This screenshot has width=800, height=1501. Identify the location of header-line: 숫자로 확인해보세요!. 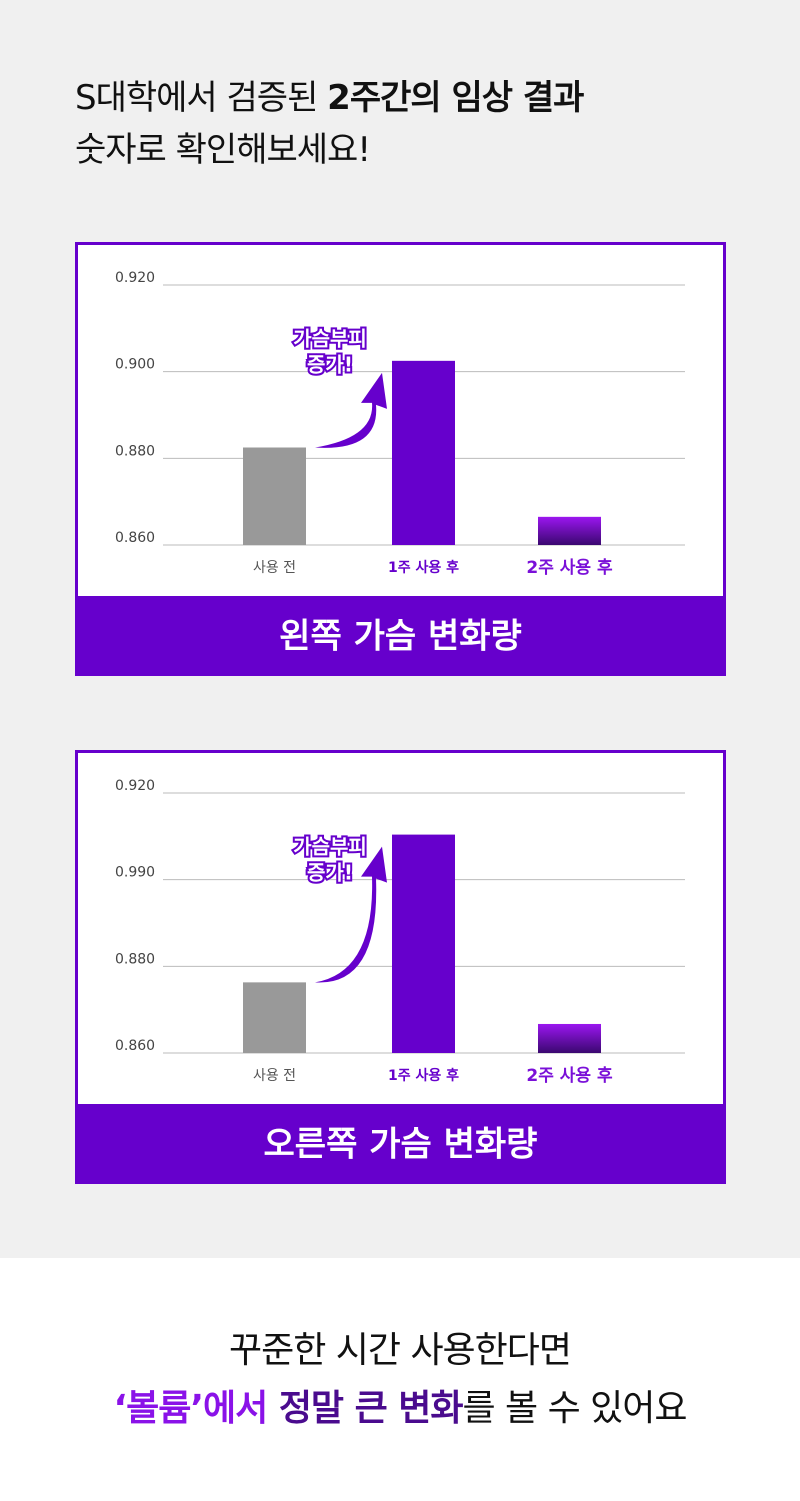
(223, 150).